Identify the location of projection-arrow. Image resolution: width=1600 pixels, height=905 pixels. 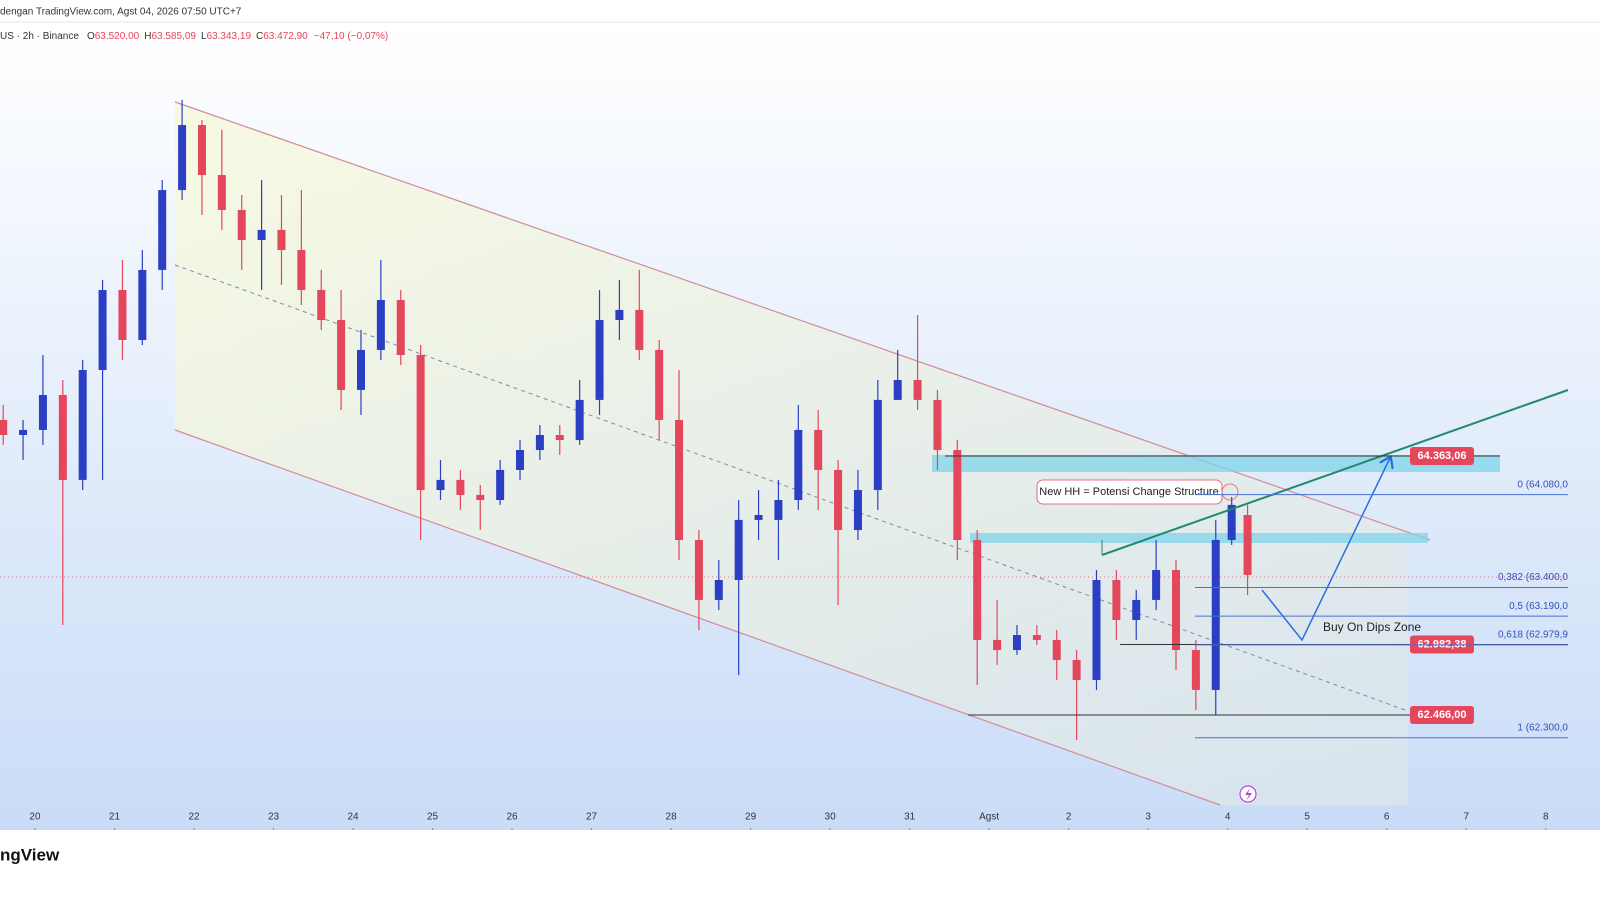
(1325, 550).